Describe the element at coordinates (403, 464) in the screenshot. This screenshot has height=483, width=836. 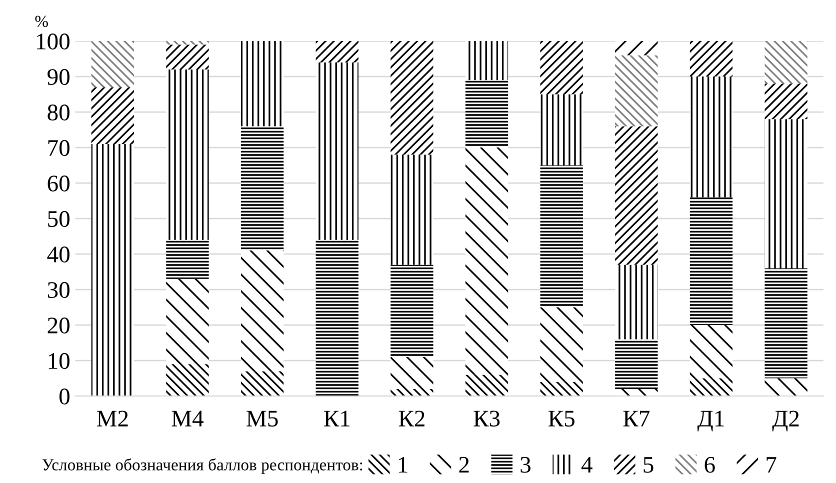
I see `legend-label: 1` at that location.